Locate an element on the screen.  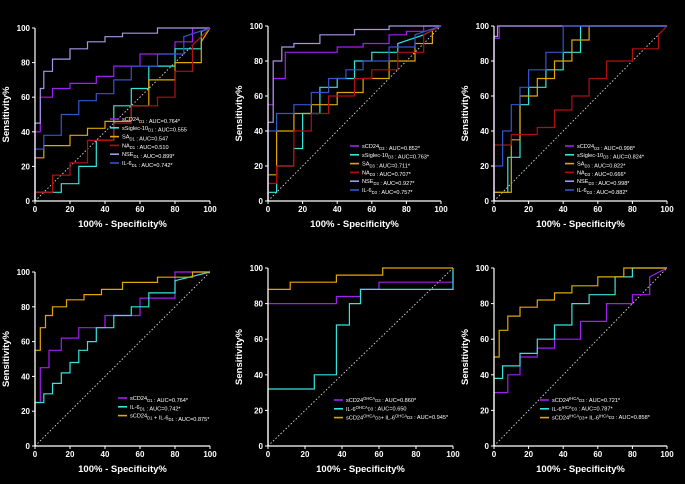
legend-entry: sCD24D1 + IL-6D1 : AUC=0.875* is located at coordinates (170, 419).